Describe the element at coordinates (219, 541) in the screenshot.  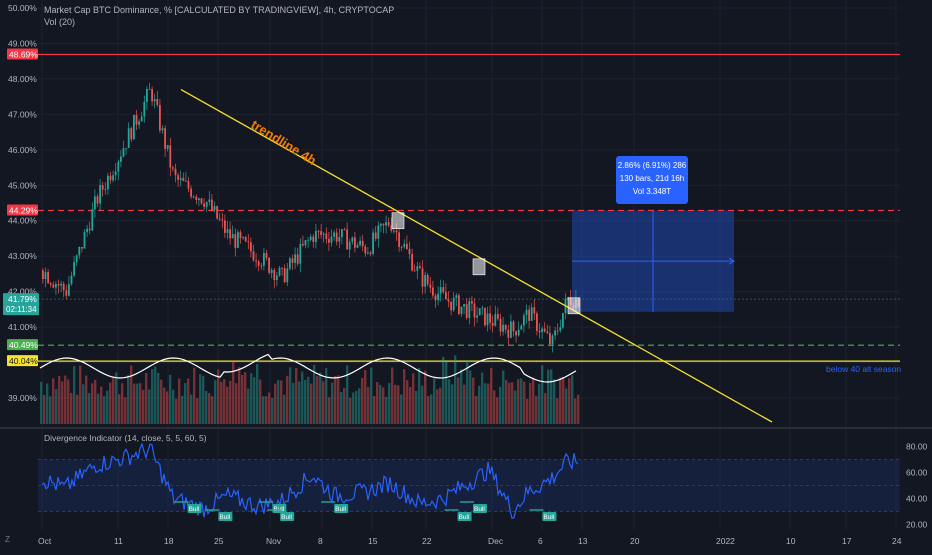
I see `time-tick: 25` at that location.